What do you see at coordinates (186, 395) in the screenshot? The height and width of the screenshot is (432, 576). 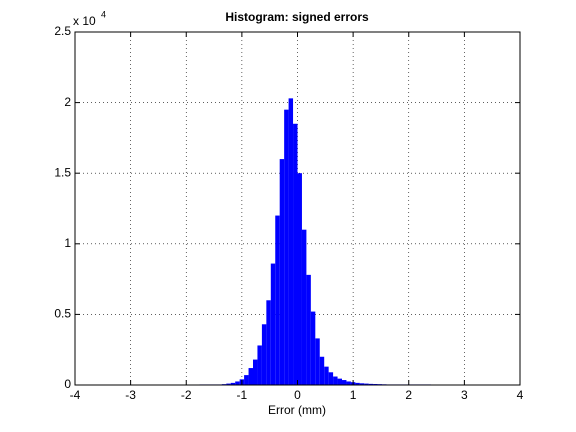 I see `x-tick-label: -2` at bounding box center [186, 395].